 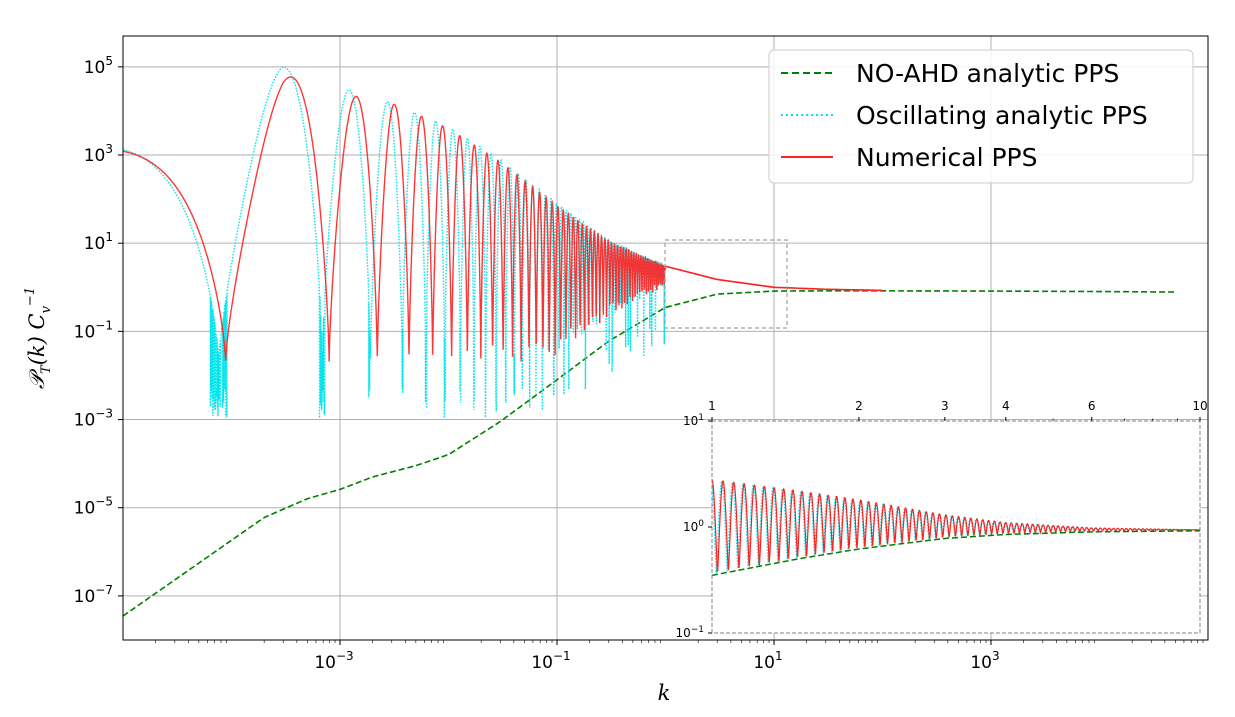 What do you see at coordinates (945, 406) in the screenshot?
I see `inset-x-tick-label: 3` at bounding box center [945, 406].